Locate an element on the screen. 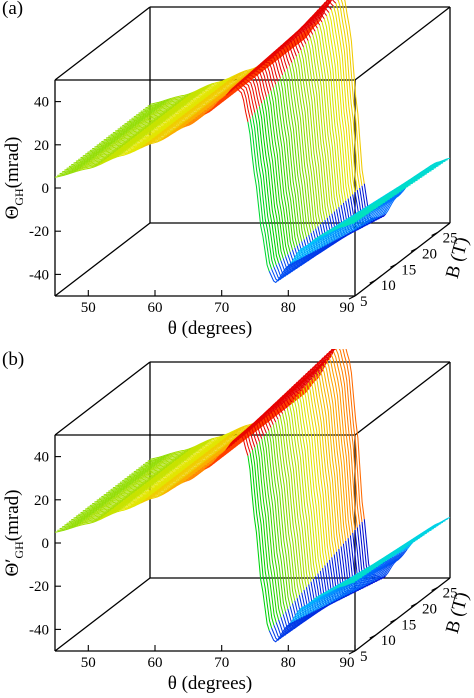 The height and width of the screenshot is (698, 474). x-axis-a: 50 60 70 80 90 θ (degrees) is located at coordinates (218, 314).